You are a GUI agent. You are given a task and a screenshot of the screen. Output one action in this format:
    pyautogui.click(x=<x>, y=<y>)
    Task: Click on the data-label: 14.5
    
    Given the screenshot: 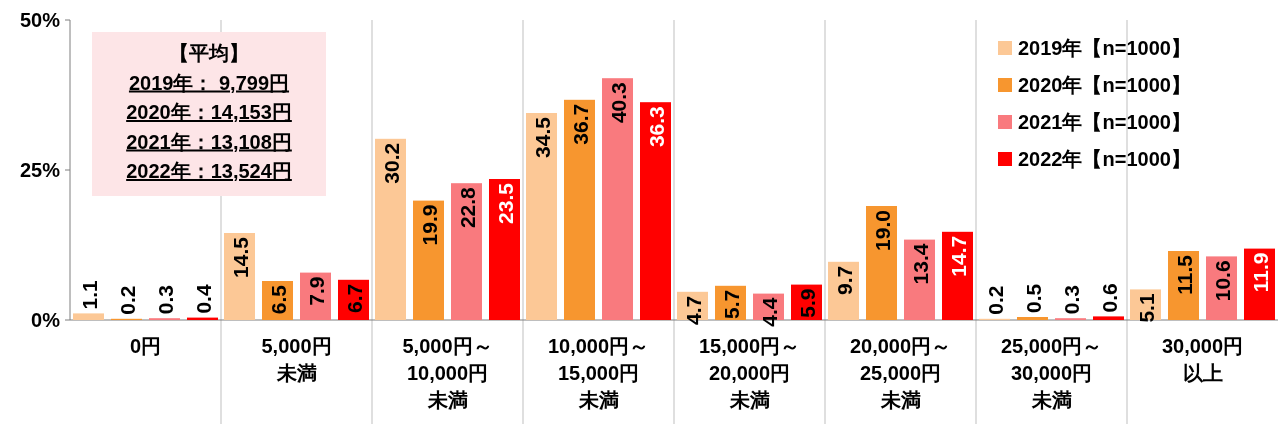 What is the action you would take?
    pyautogui.click(x=240, y=257)
    